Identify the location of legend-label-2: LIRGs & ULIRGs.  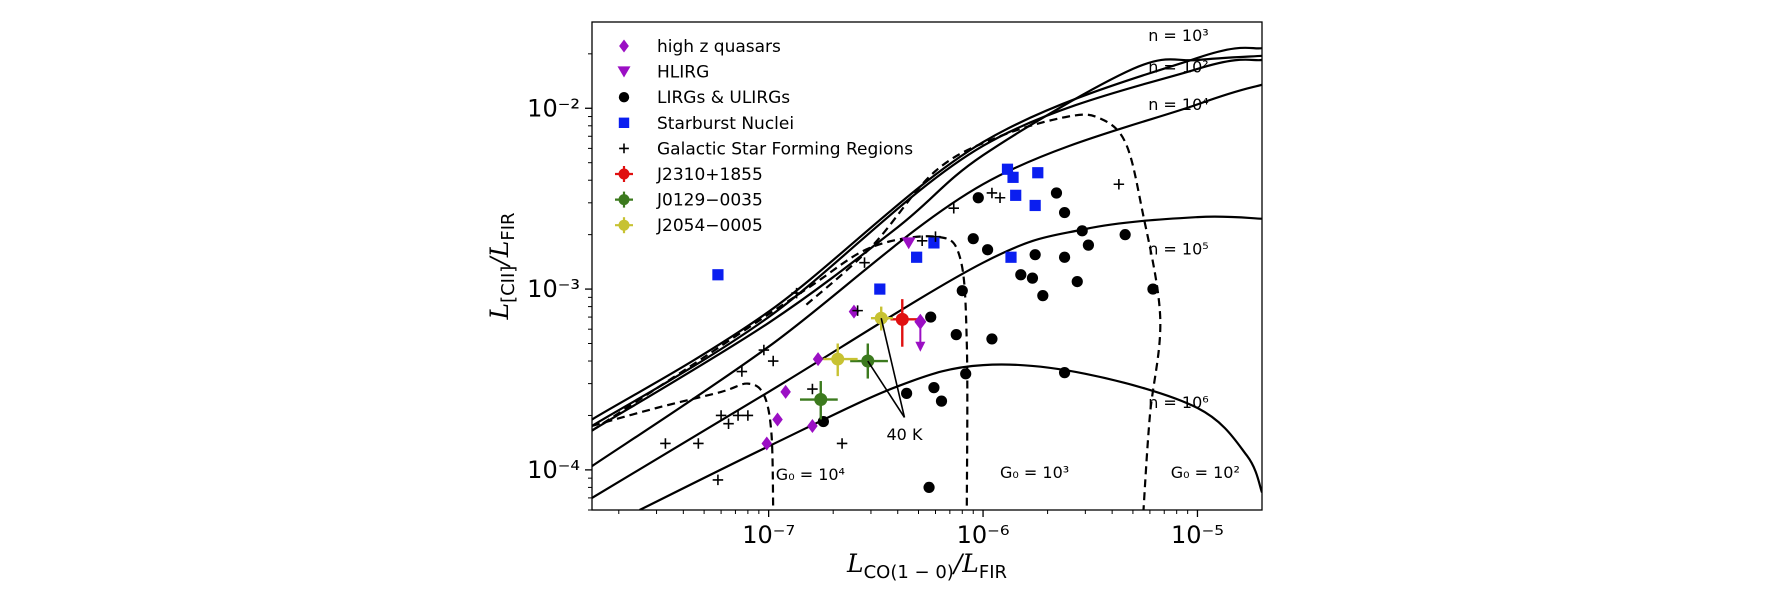
(723, 98).